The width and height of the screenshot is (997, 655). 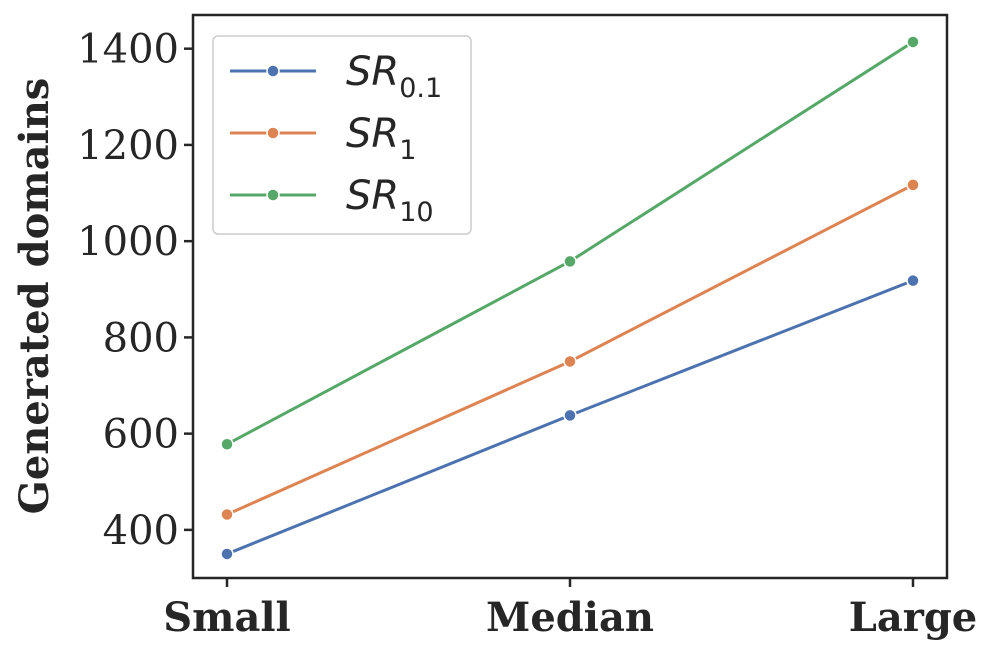 I want to click on y-tick-label: 600, so click(x=141, y=435).